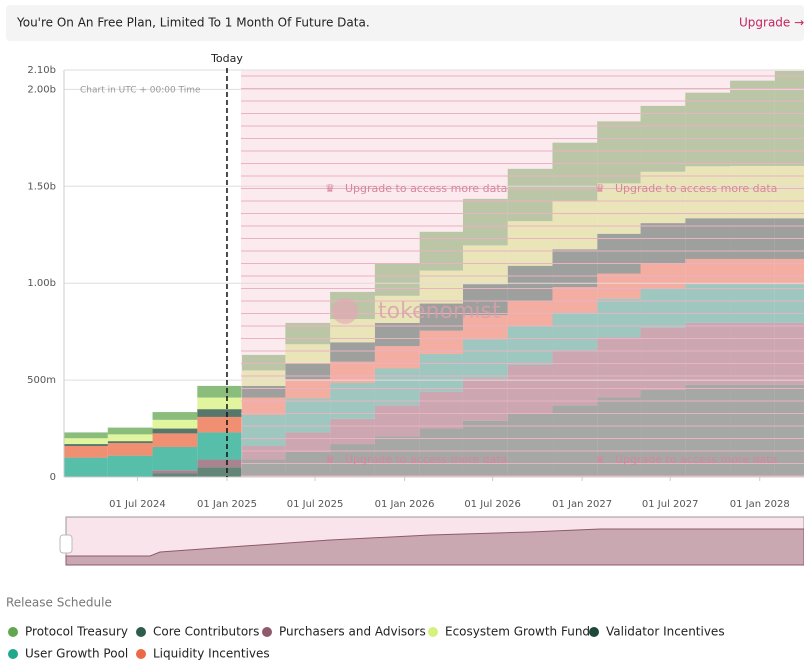 This screenshot has width=804, height=672. I want to click on y-tick-label: 2.00b, so click(41, 89).